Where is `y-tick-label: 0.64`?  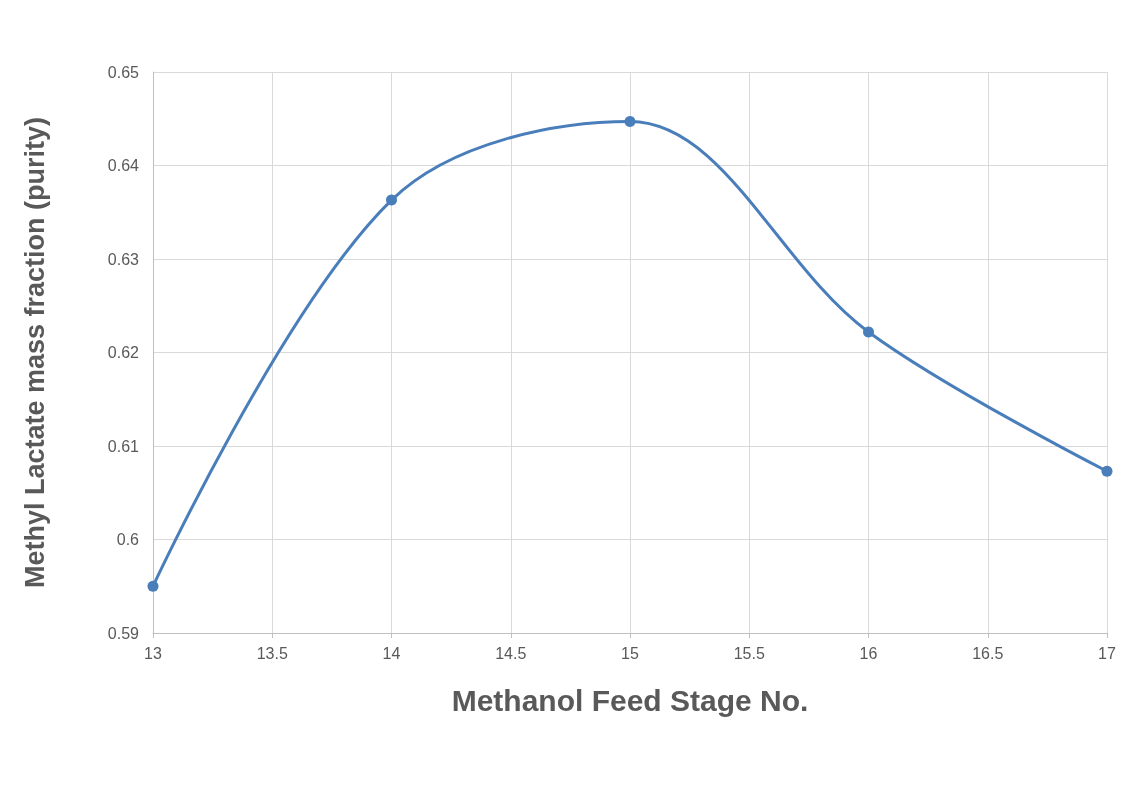
y-tick-label: 0.64 is located at coordinates (123, 165).